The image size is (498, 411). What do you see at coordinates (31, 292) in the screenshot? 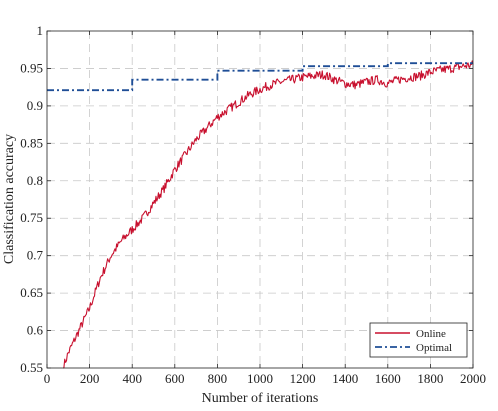
I see `y-tick-label: 0.65` at bounding box center [31, 292].